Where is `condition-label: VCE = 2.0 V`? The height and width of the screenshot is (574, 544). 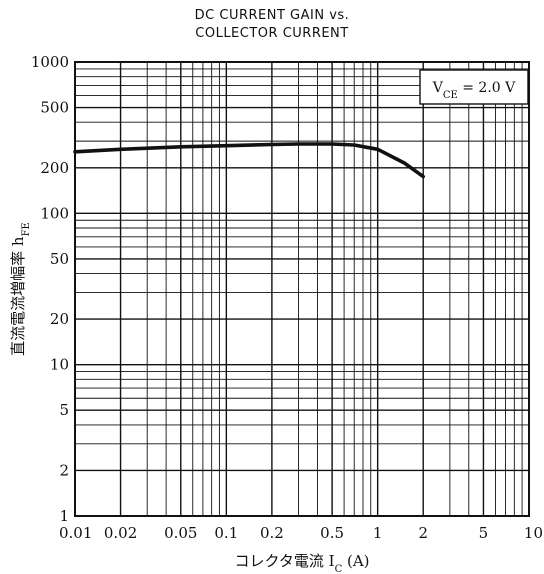 condition-label: VCE = 2.0 V is located at coordinates (474, 90).